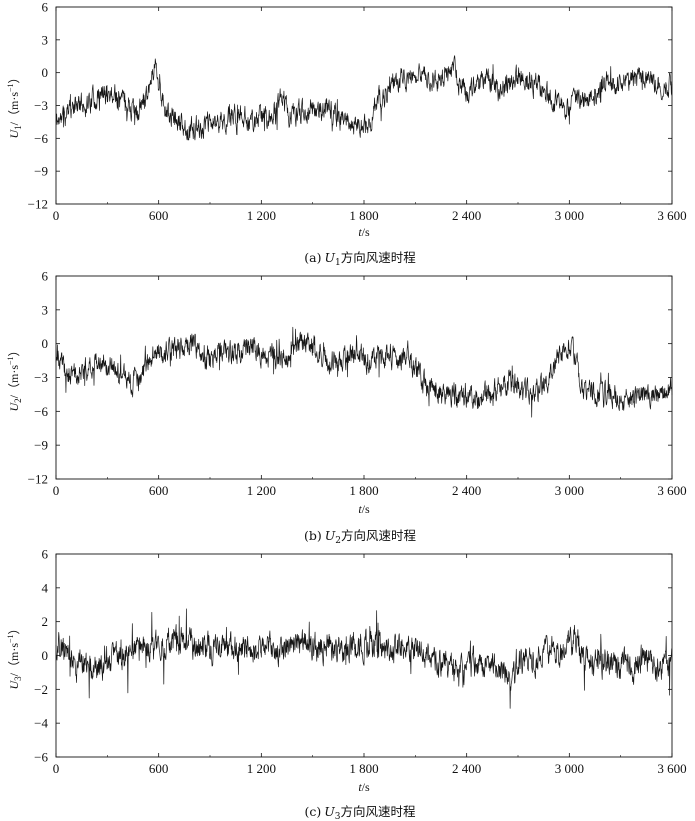 The image size is (695, 821). What do you see at coordinates (41, 689) in the screenshot?
I see `y-tick-label: −2` at bounding box center [41, 689].